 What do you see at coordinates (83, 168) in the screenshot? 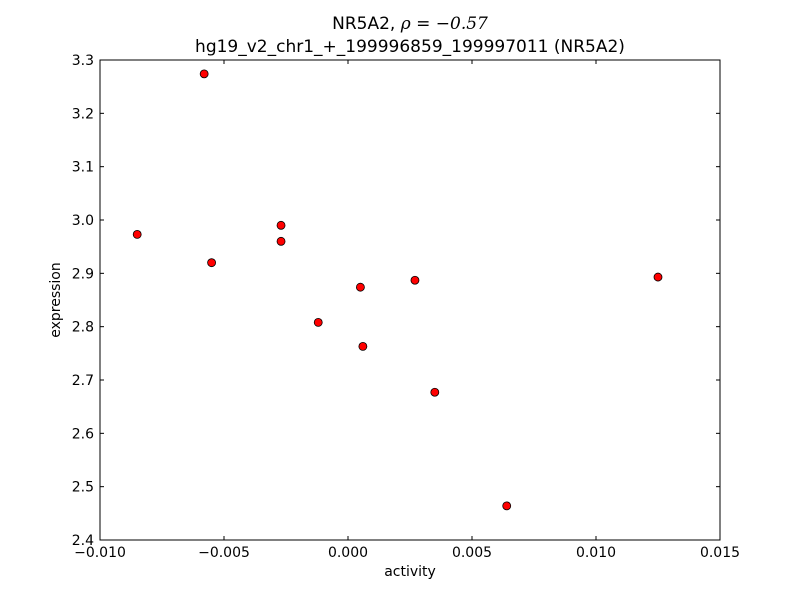
I see `y-tick-label: 3.1` at bounding box center [83, 168].